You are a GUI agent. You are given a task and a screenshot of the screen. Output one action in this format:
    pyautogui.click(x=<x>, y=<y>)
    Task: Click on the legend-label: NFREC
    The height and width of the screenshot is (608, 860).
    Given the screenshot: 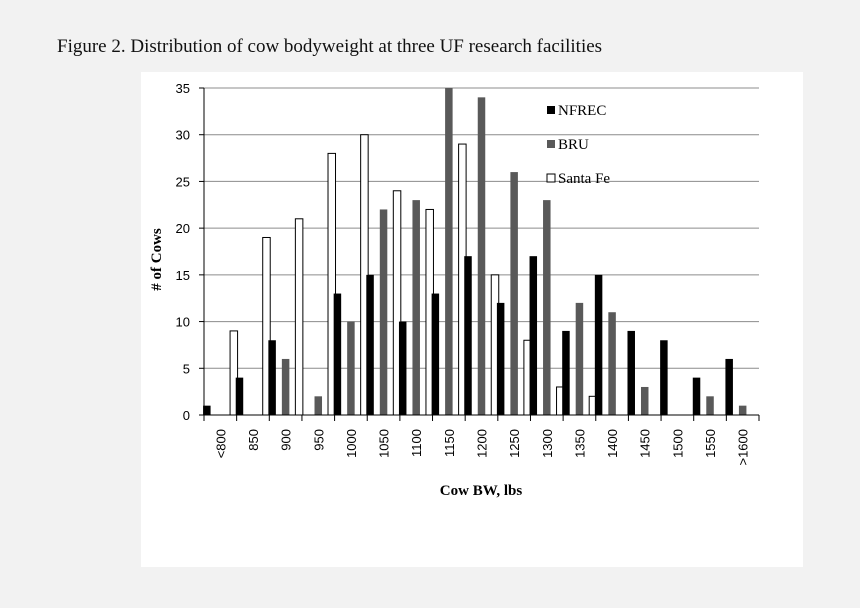 What is the action you would take?
    pyautogui.click(x=582, y=111)
    